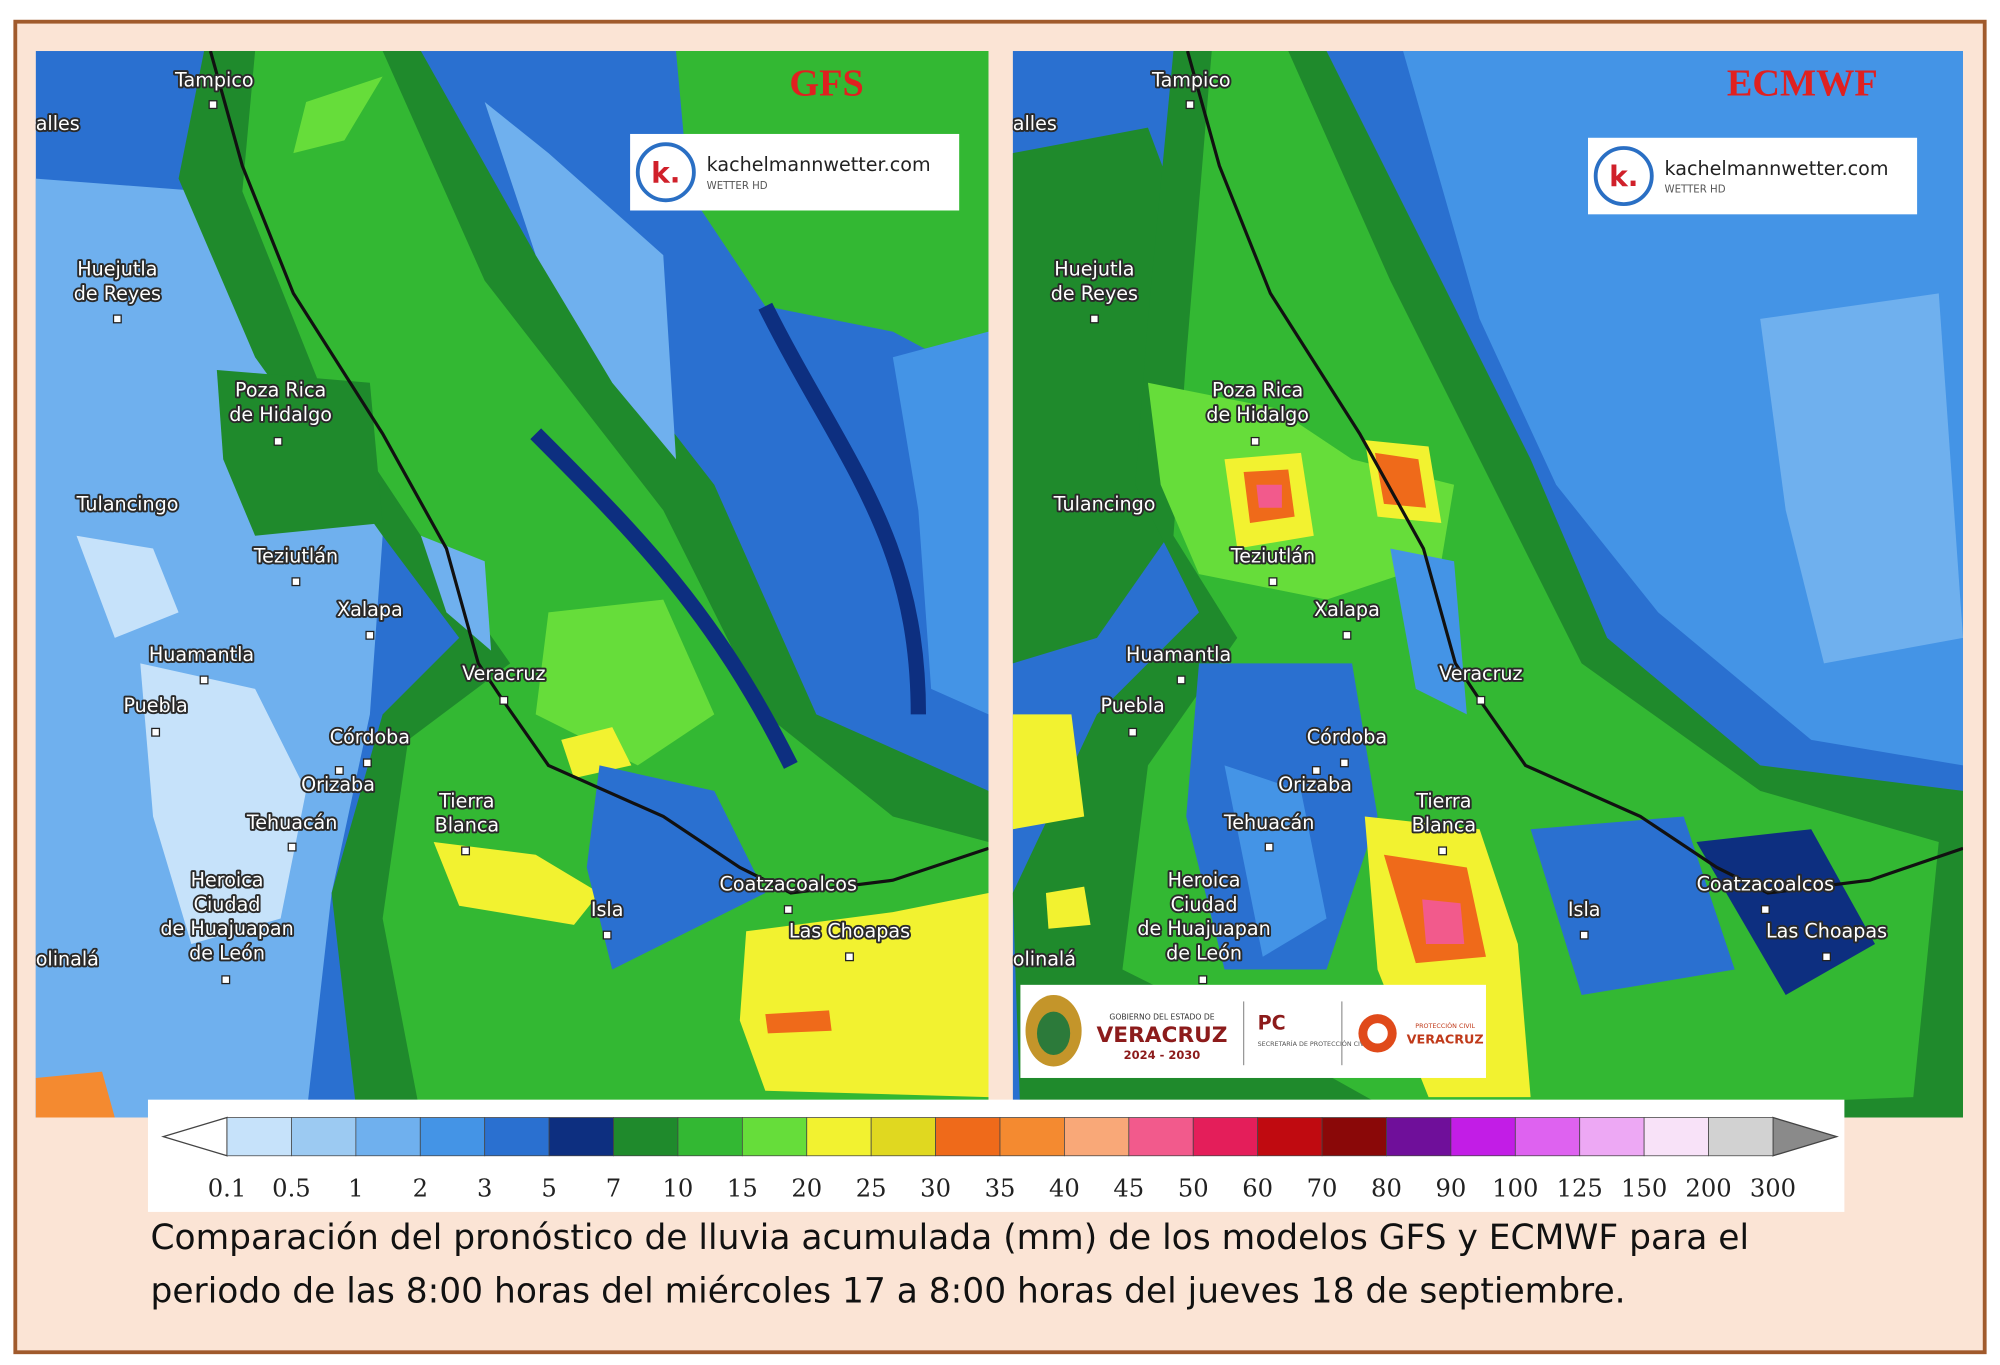  I want to click on colorbar-tick-label: 3, so click(484, 1189).